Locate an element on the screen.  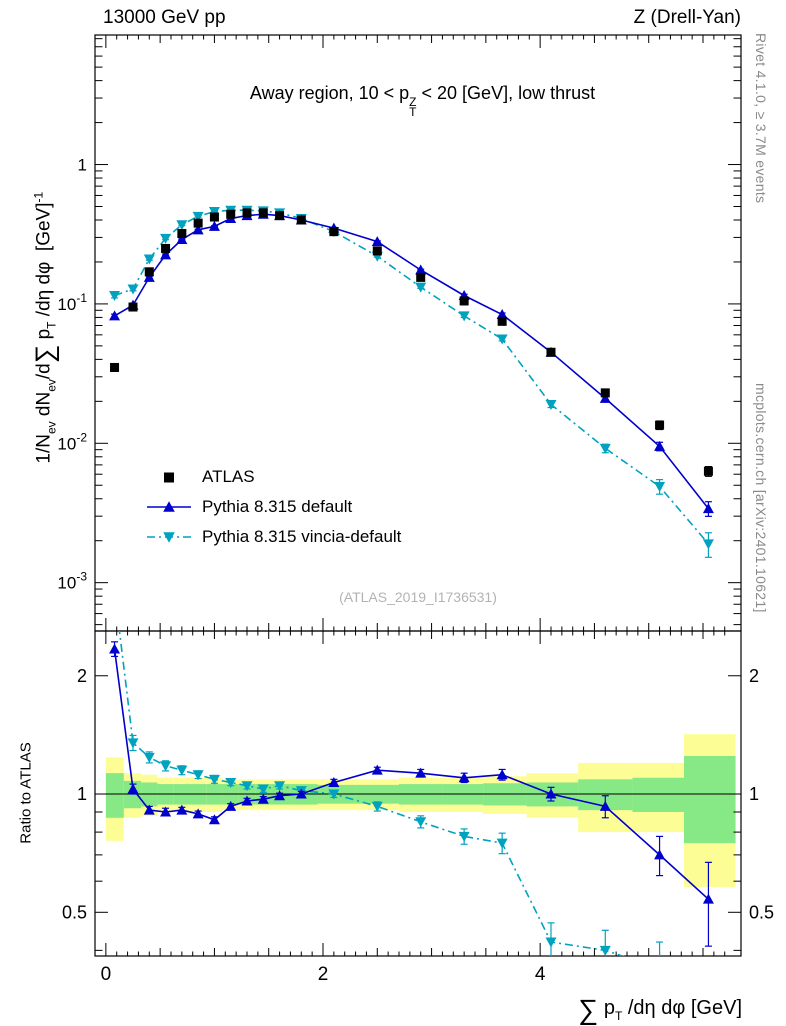
panel-title-post: < 20 [GeV], low thrust is located at coordinates (506, 93).